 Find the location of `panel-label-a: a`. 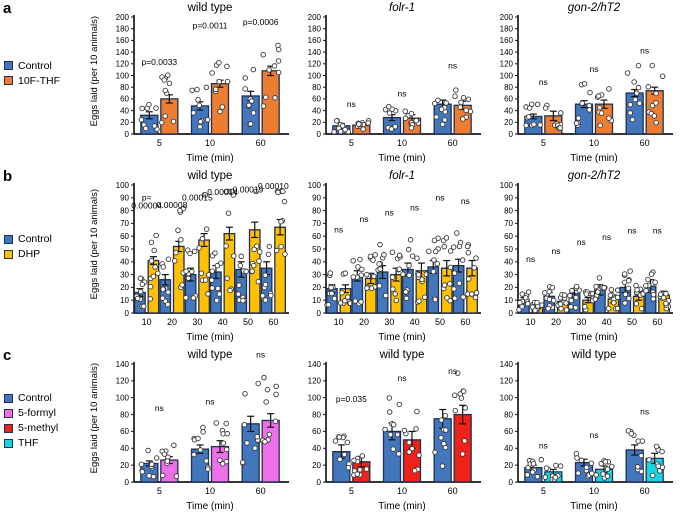

panel-label-a: a is located at coordinates (7, 8).